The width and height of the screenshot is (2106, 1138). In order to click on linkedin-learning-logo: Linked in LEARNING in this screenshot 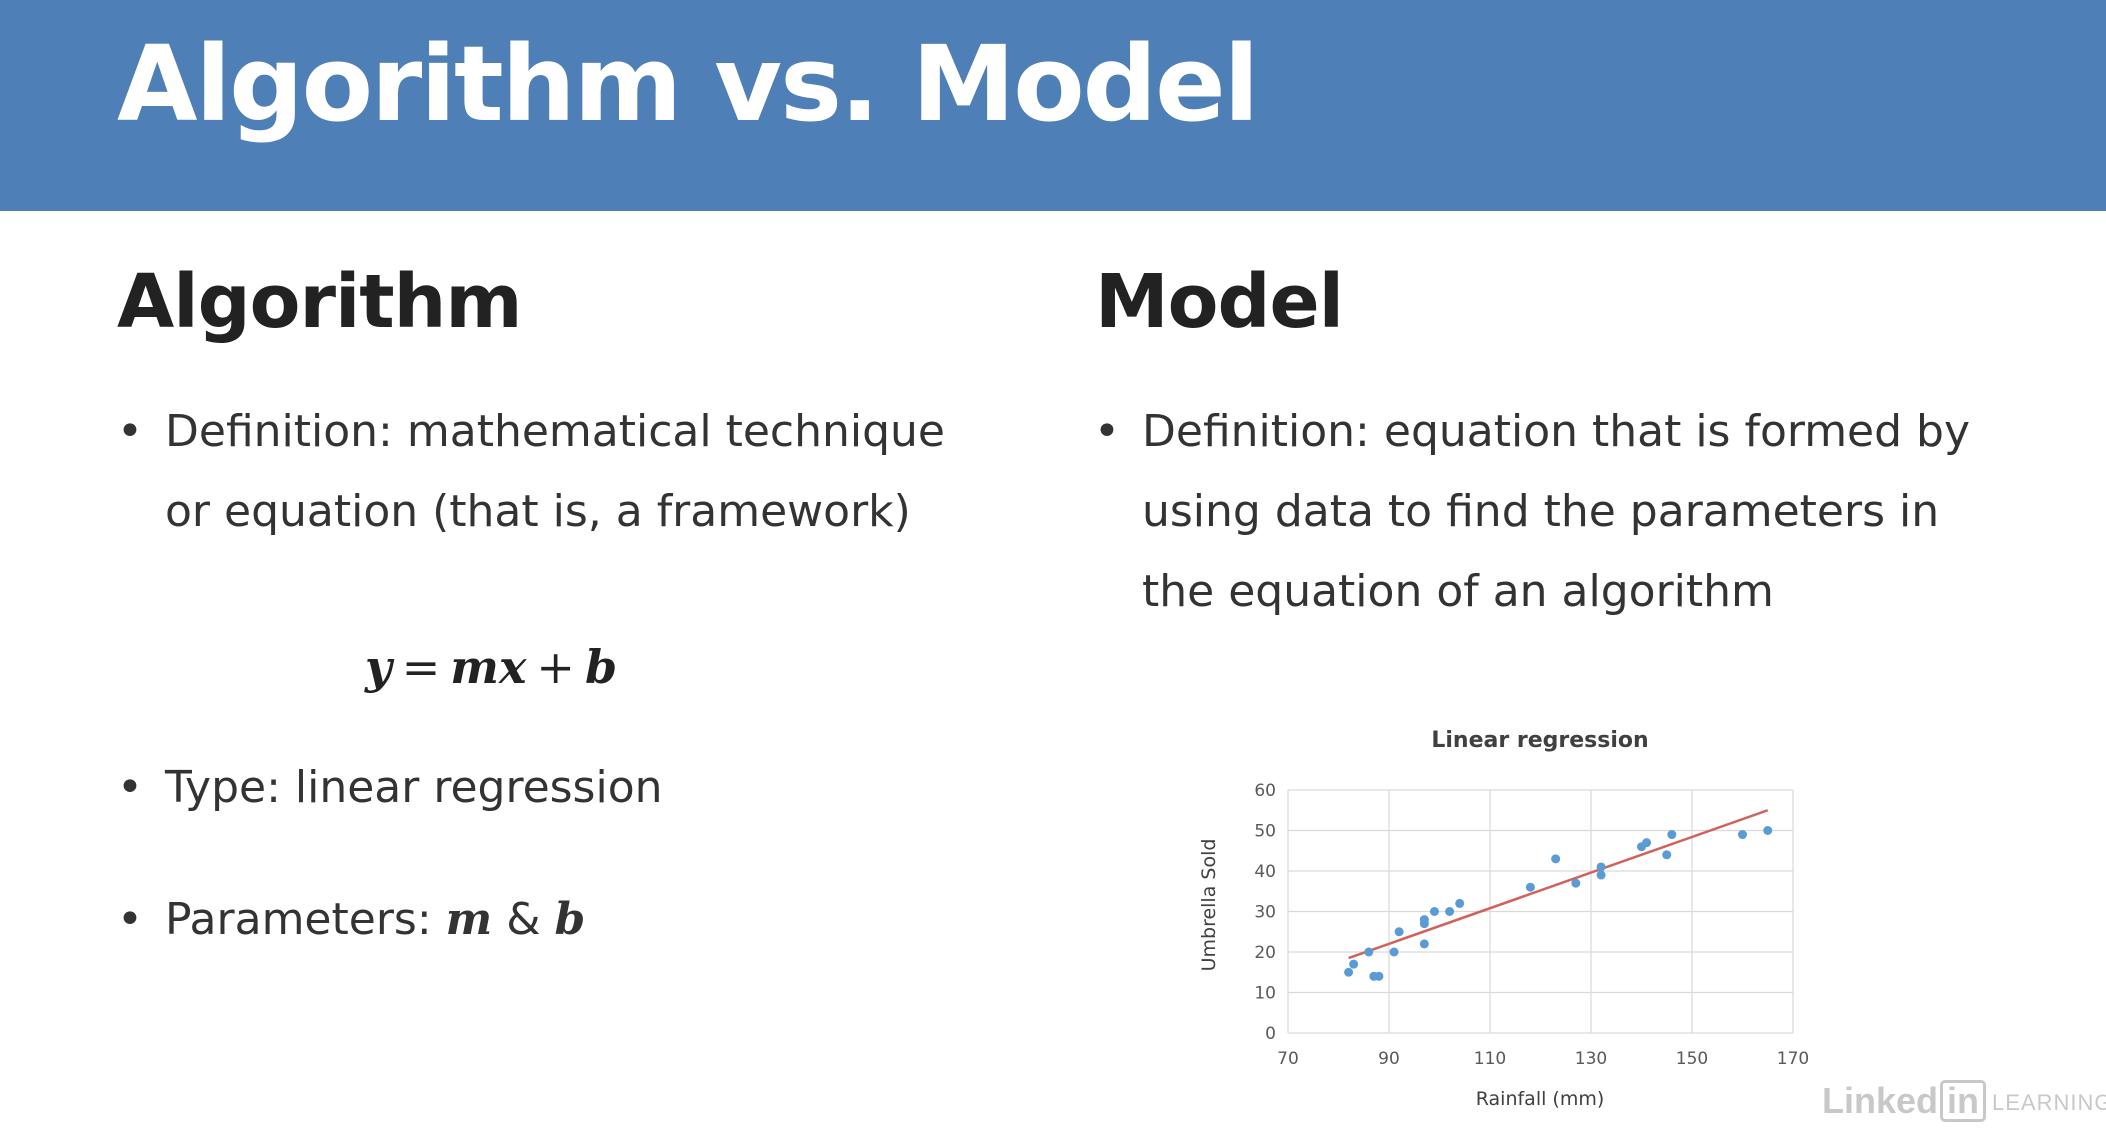, I will do `click(1964, 1101)`.